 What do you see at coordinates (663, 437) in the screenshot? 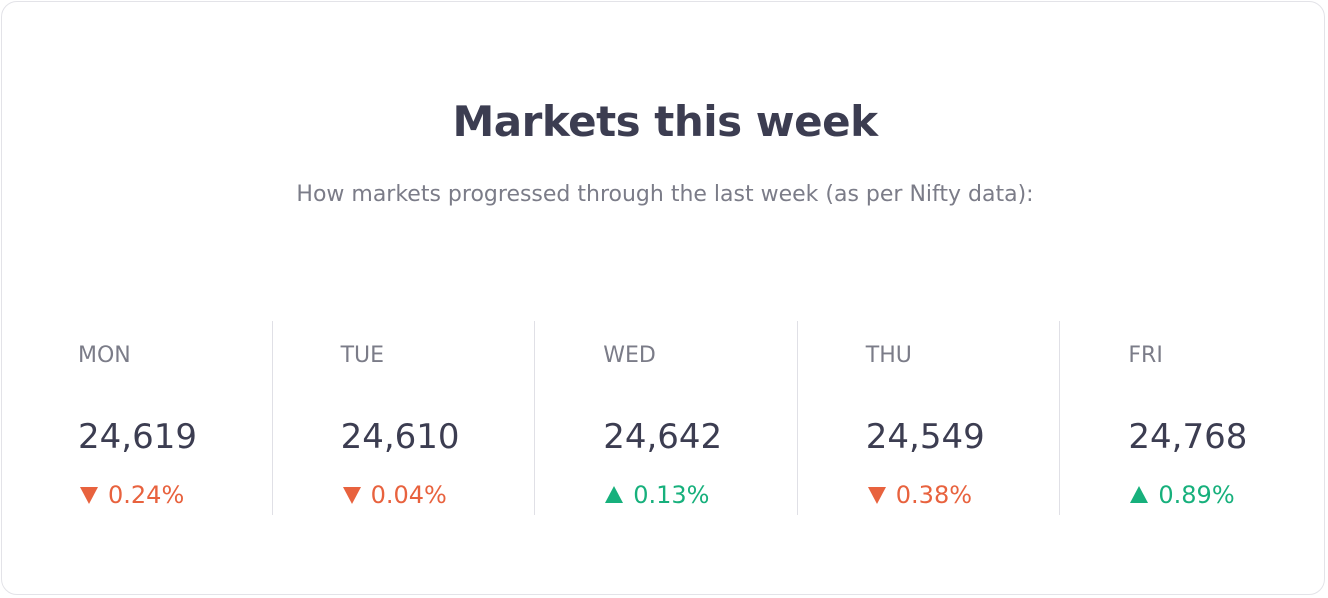
I see `day-value: 24,642` at bounding box center [663, 437].